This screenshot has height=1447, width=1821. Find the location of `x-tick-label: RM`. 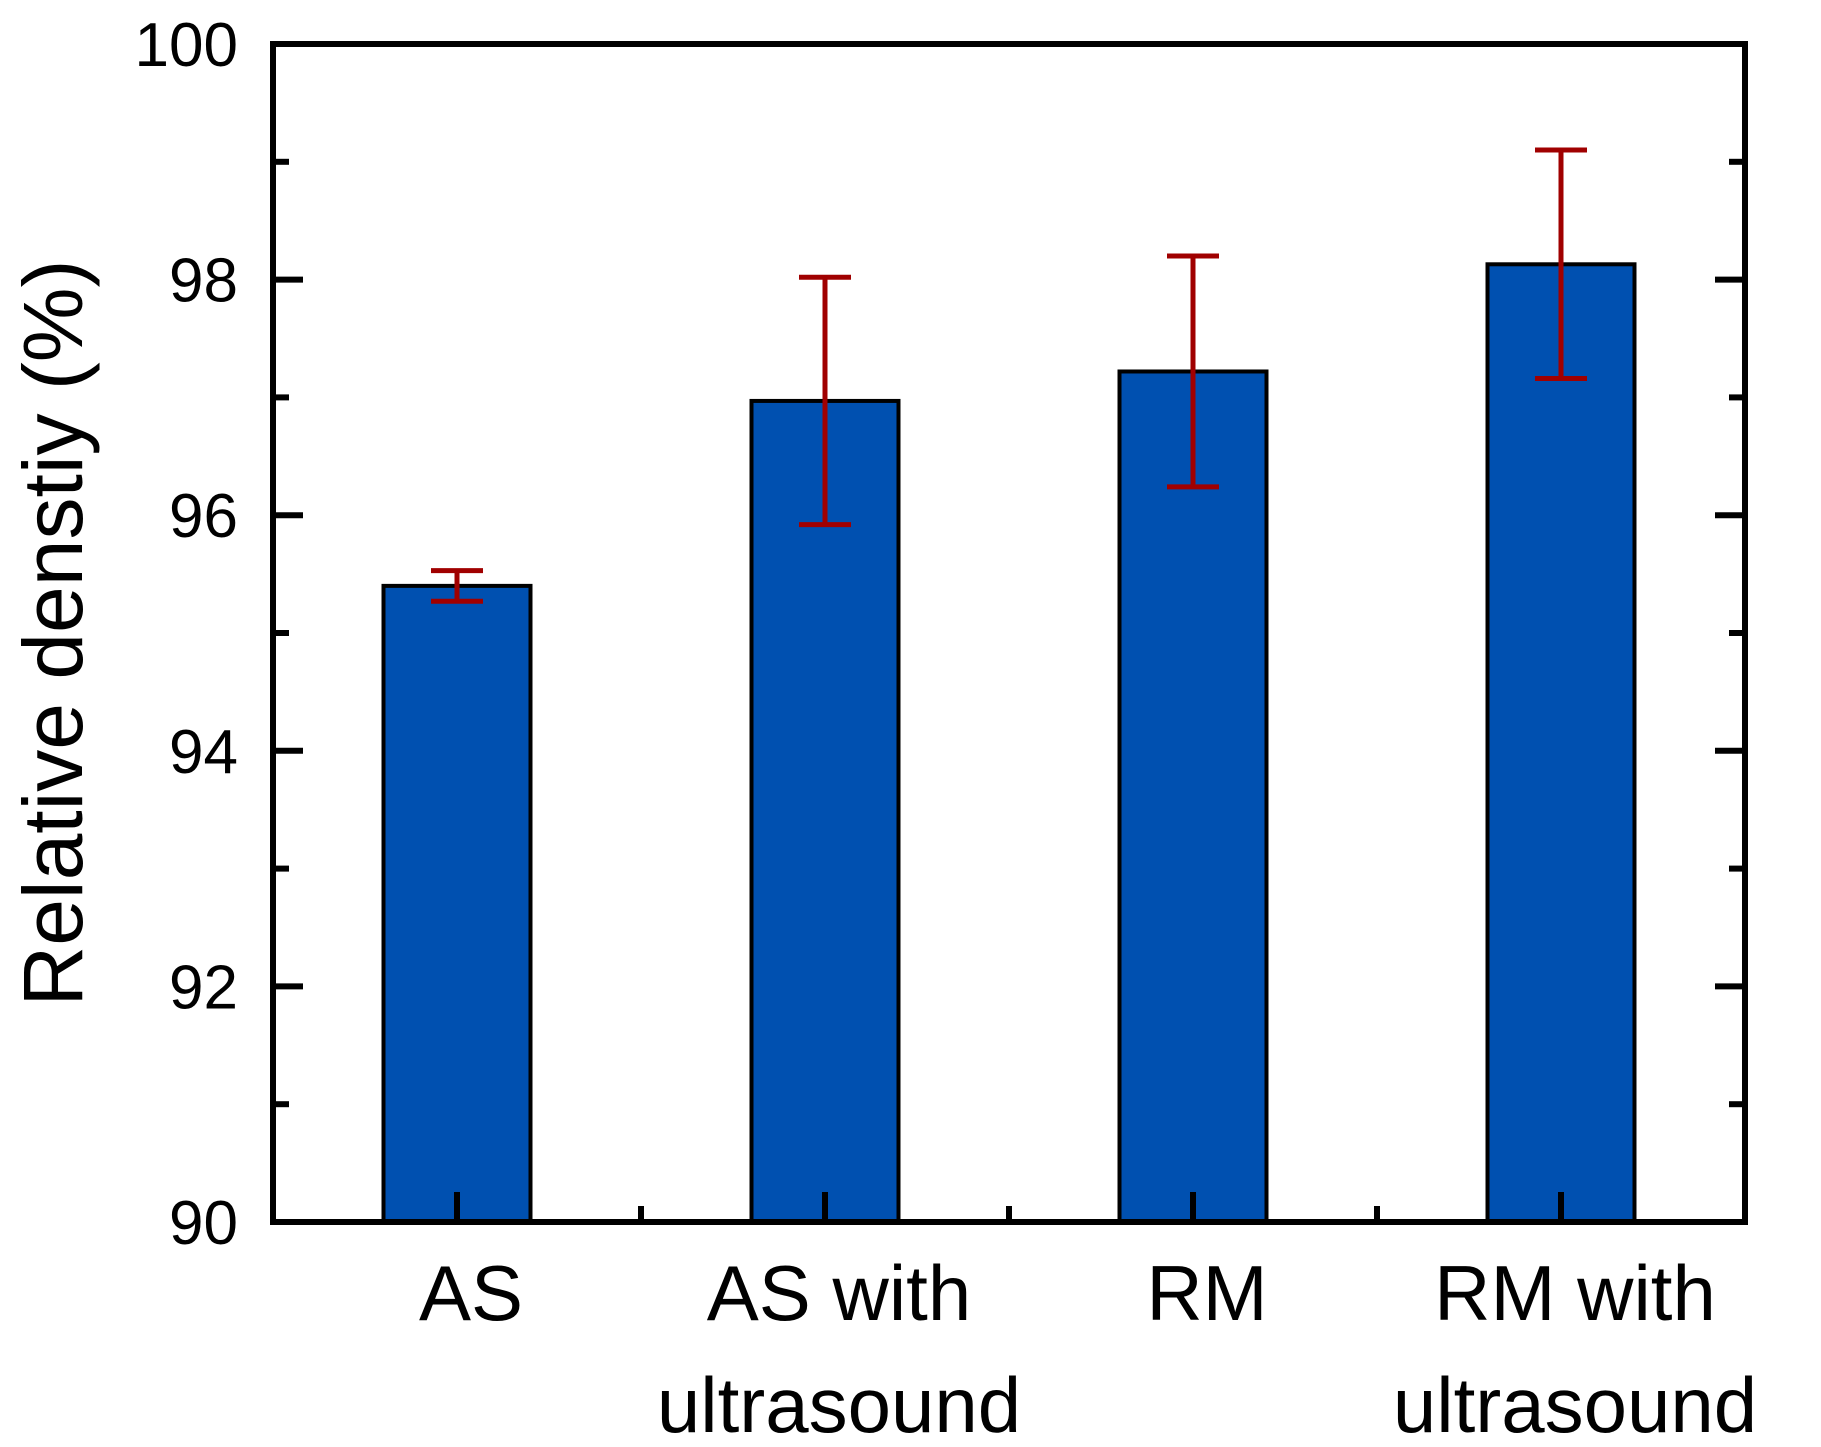

x-tick-label: RM is located at coordinates (1206, 1293).